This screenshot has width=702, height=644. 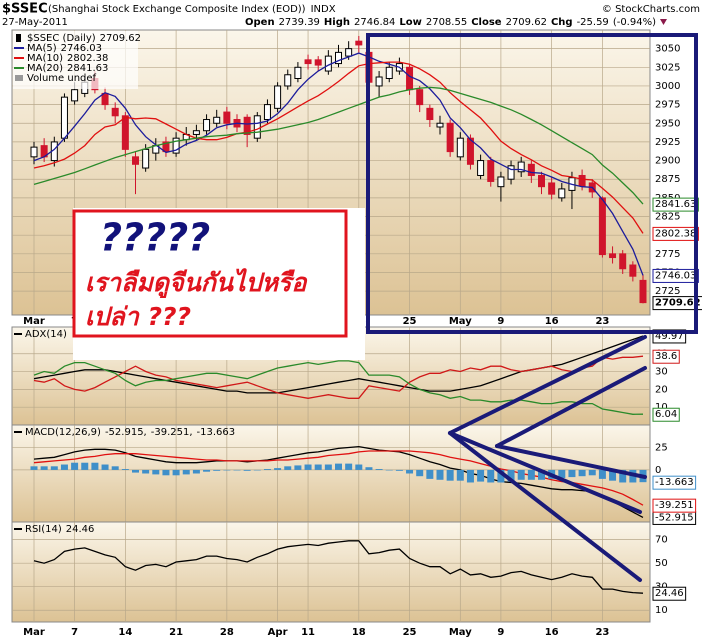 I want to click on legend-label: MA(20), so click(x=45, y=68).